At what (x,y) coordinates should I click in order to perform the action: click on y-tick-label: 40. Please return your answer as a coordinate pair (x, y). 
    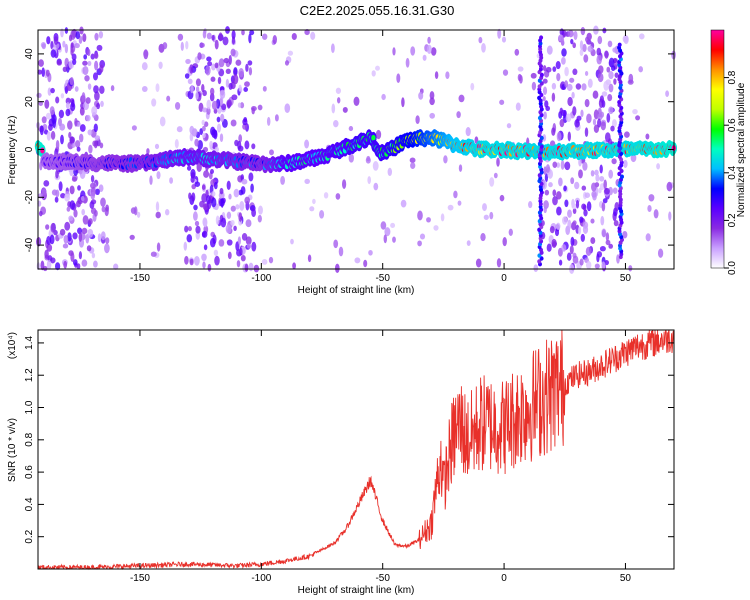
    Looking at the image, I should click on (29, 54).